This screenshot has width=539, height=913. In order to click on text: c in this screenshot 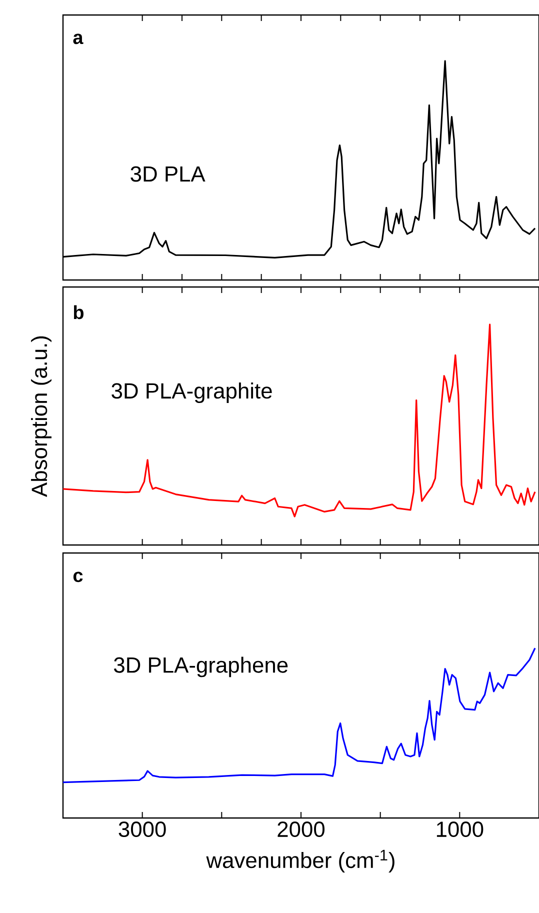, I will do `click(78, 577)`.